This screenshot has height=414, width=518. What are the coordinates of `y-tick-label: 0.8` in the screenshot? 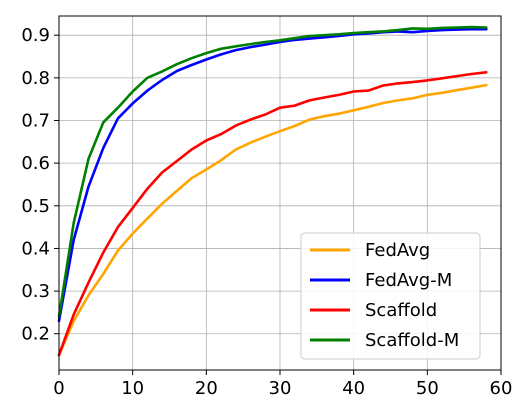 It's located at (35, 78).